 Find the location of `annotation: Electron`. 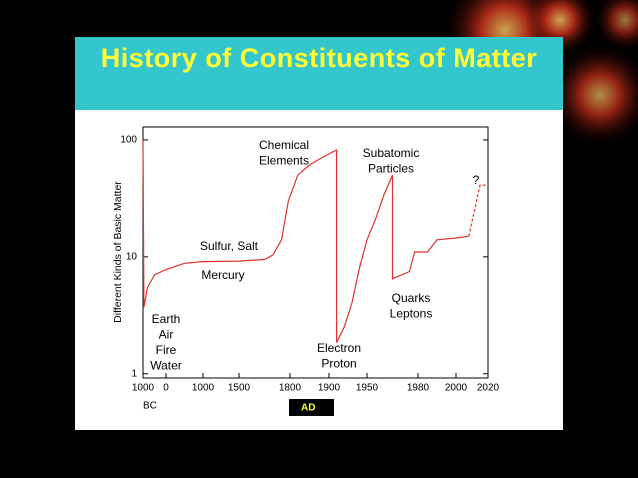

annotation: Electron is located at coordinates (339, 348).